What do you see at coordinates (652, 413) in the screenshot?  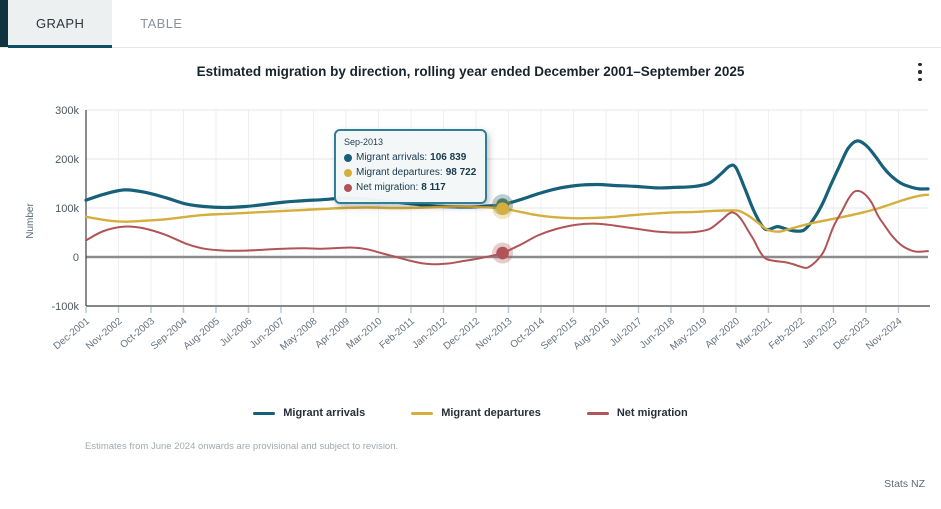 I see `legend-net-label: Net migration` at bounding box center [652, 413].